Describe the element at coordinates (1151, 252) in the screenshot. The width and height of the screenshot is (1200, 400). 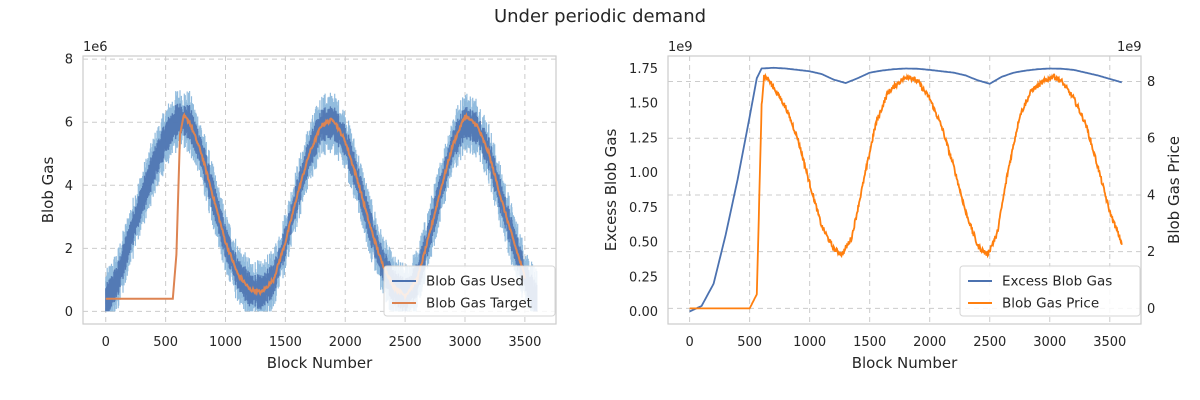
I see `y2-tick-label: 2` at that location.